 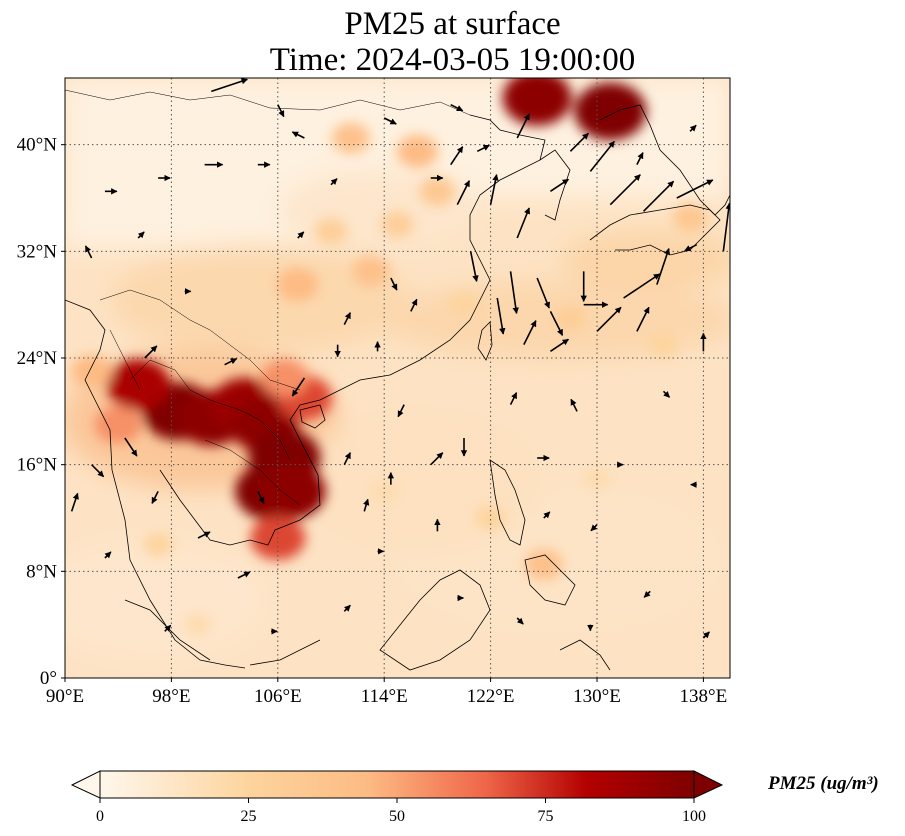 What do you see at coordinates (37, 465) in the screenshot?
I see `lat-tick-label: 16°N` at bounding box center [37, 465].